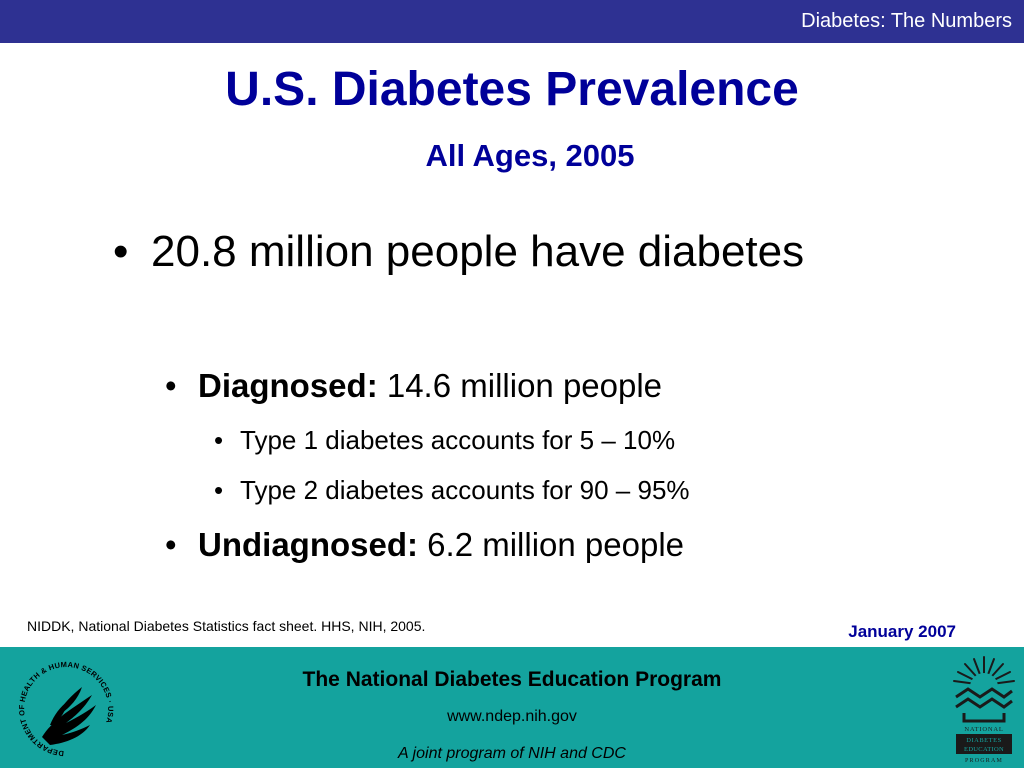  What do you see at coordinates (984, 710) in the screenshot?
I see `ndep-sunburst-icon: NATIONAL DIABETES EDUCATION PROGRAM` at bounding box center [984, 710].